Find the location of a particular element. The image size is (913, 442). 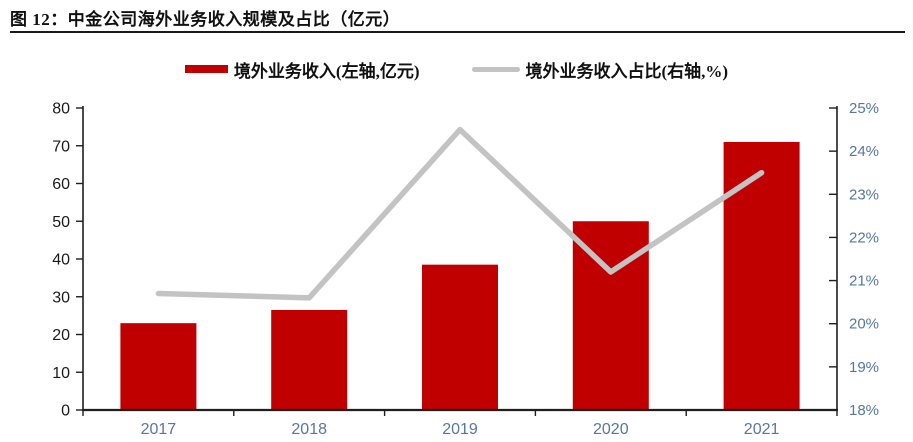

right-axis-label: 22% is located at coordinates (864, 237).